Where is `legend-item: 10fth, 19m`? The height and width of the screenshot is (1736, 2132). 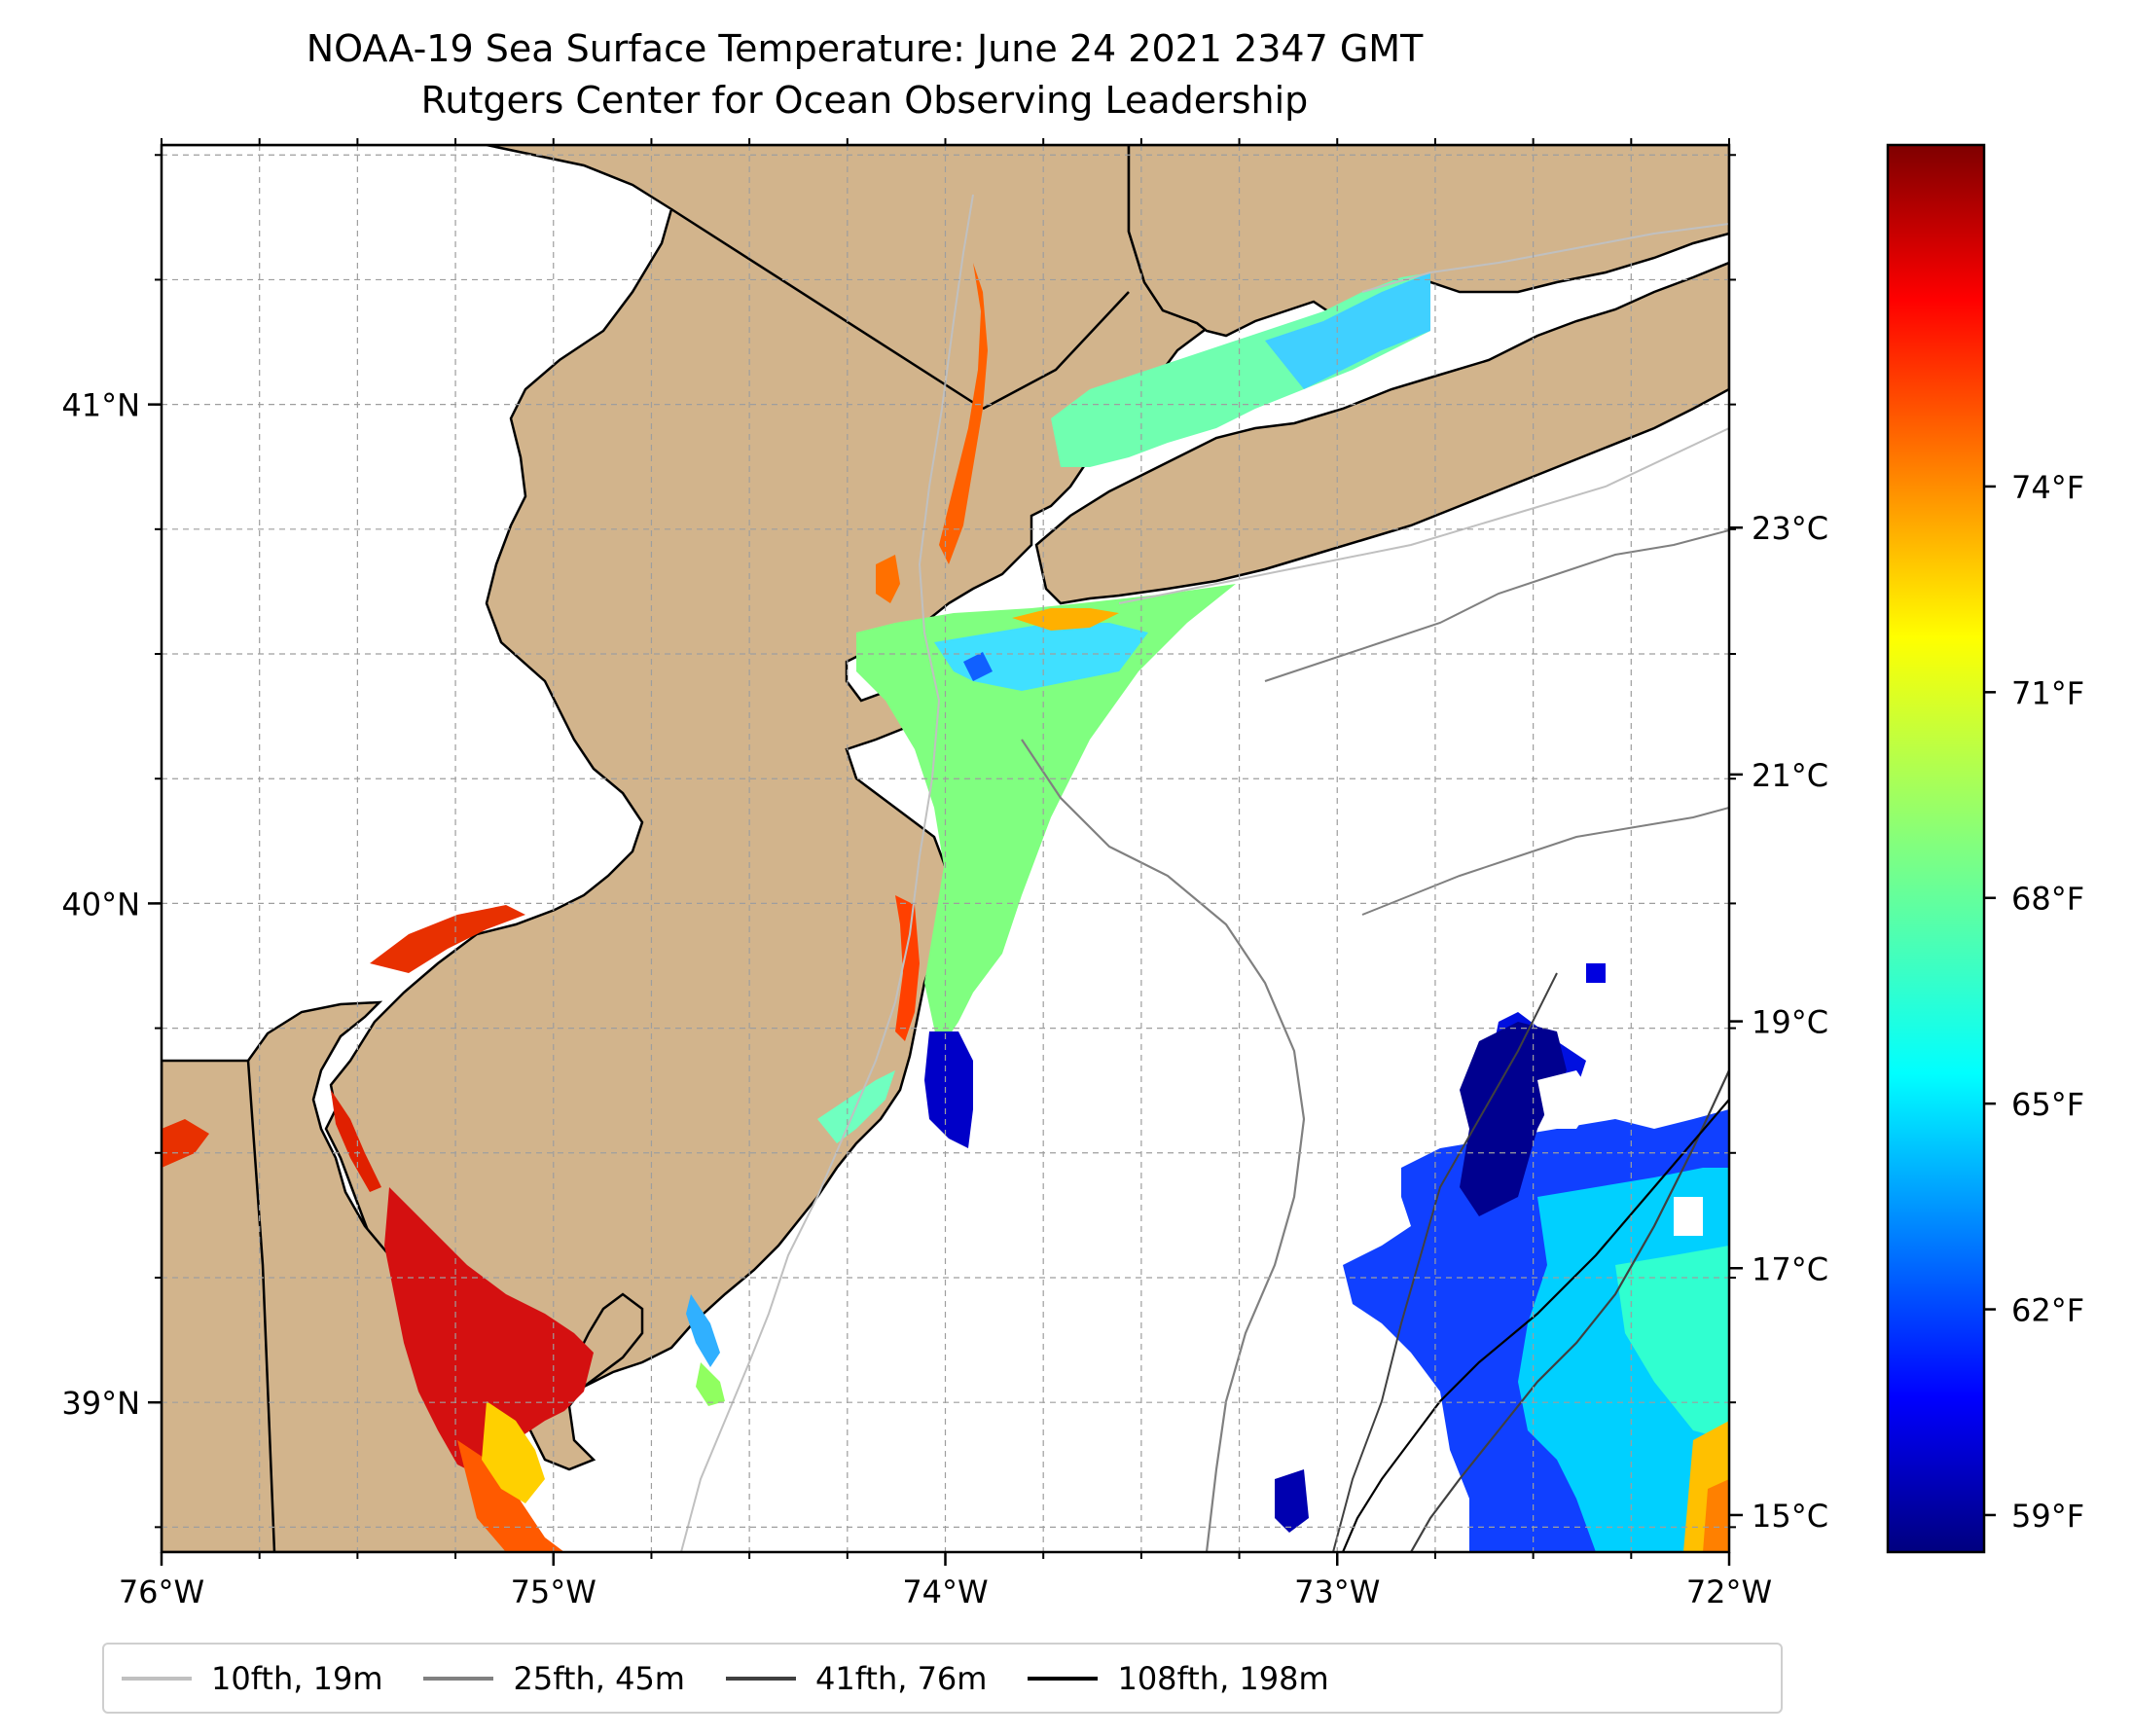
legend-item: 10fth, 19m is located at coordinates (252, 1679).